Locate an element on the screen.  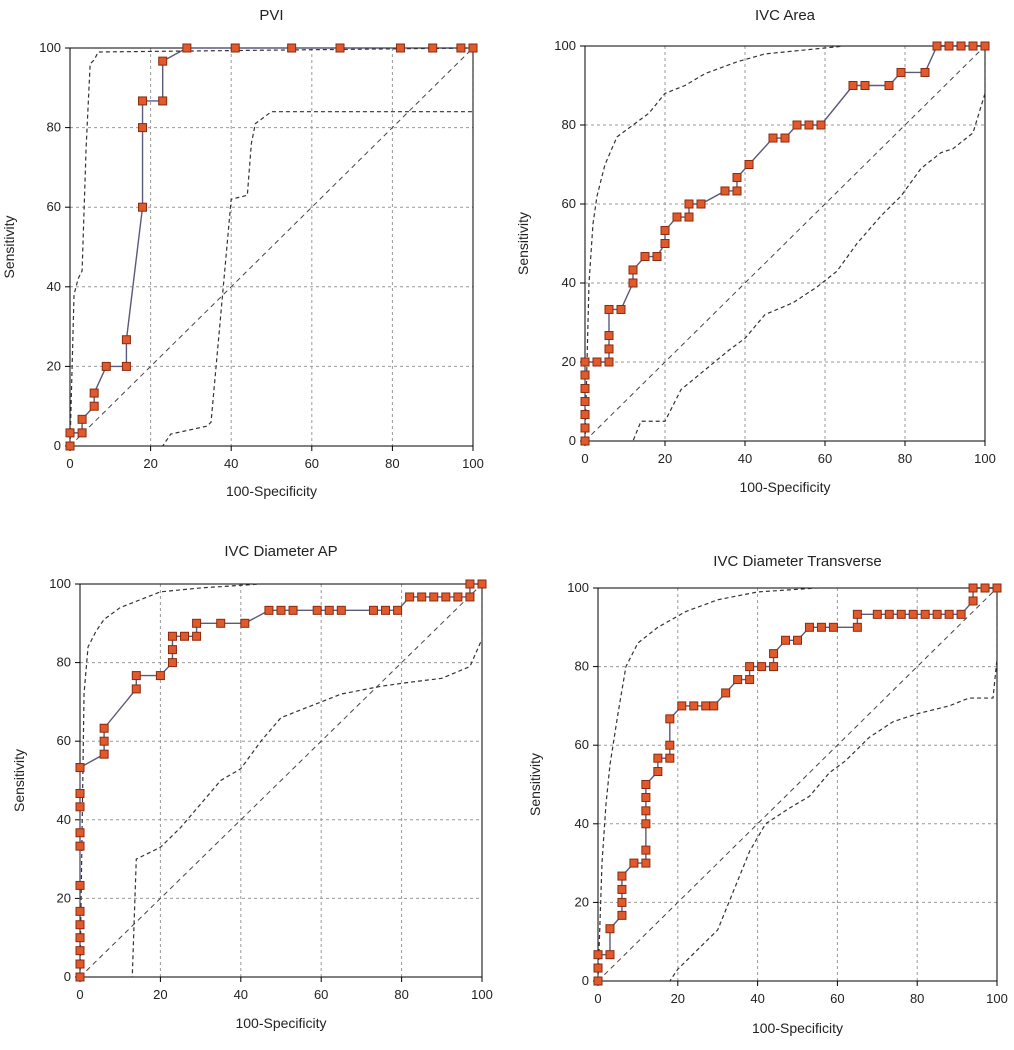
chart3-xtick-label-100: 100 is located at coordinates (997, 998).